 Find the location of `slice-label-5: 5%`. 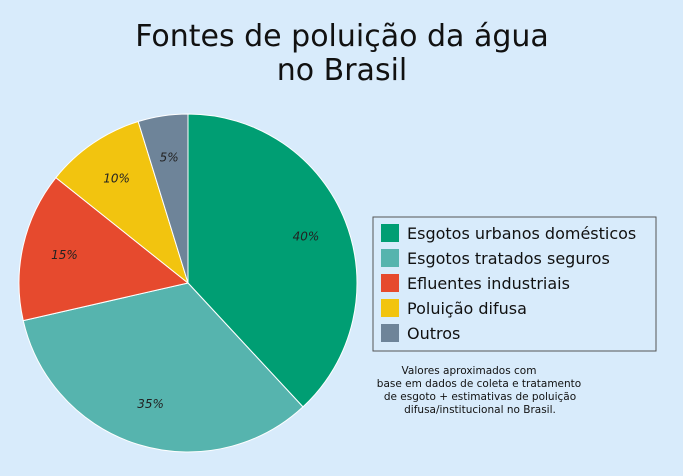

slice-label-5: 5% is located at coordinates (169, 158).